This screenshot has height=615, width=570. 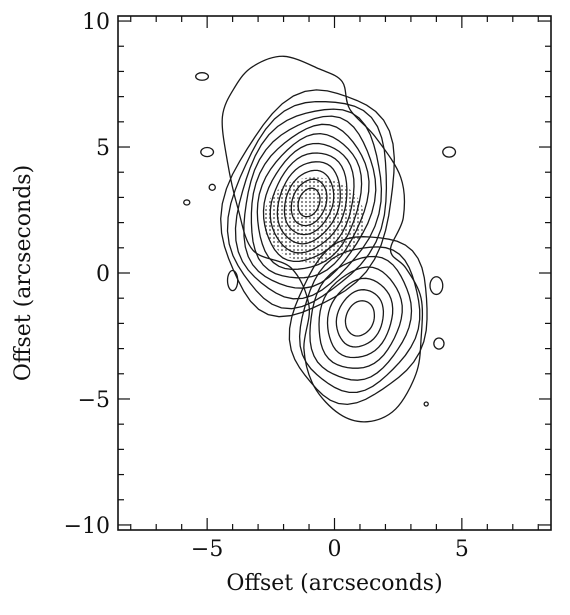 What do you see at coordinates (334, 583) in the screenshot?
I see `x-axis-title: Offset (arcseconds)` at bounding box center [334, 583].